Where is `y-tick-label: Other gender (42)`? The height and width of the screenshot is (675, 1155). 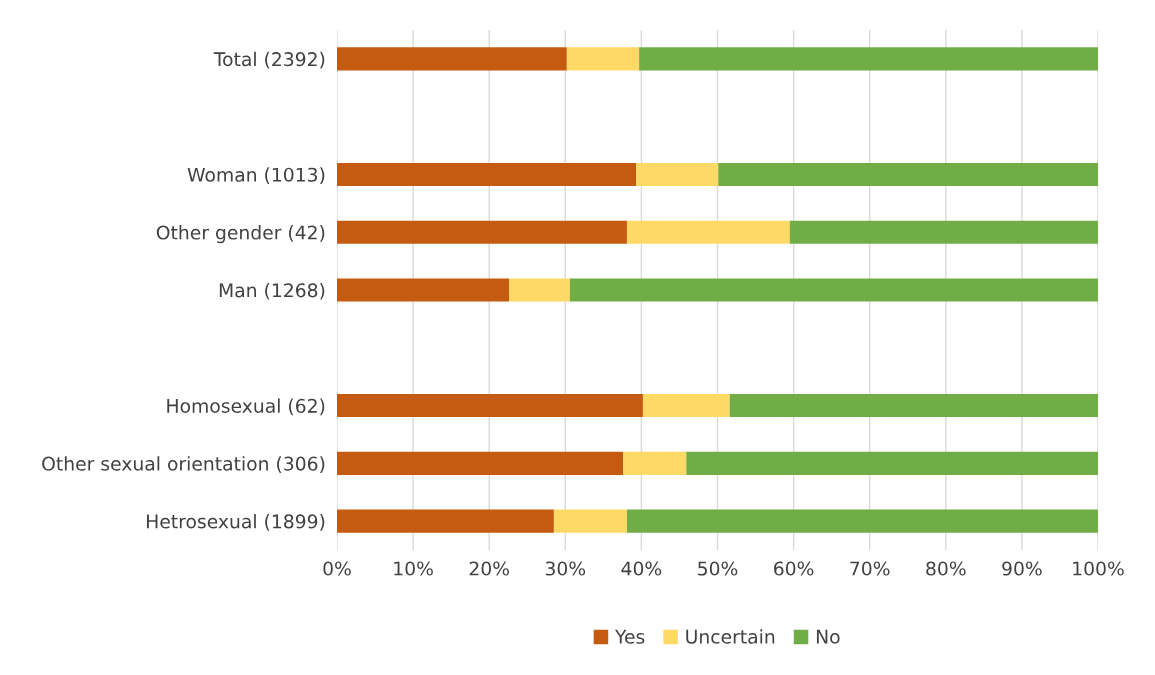 y-tick-label: Other gender (42) is located at coordinates (240, 234).